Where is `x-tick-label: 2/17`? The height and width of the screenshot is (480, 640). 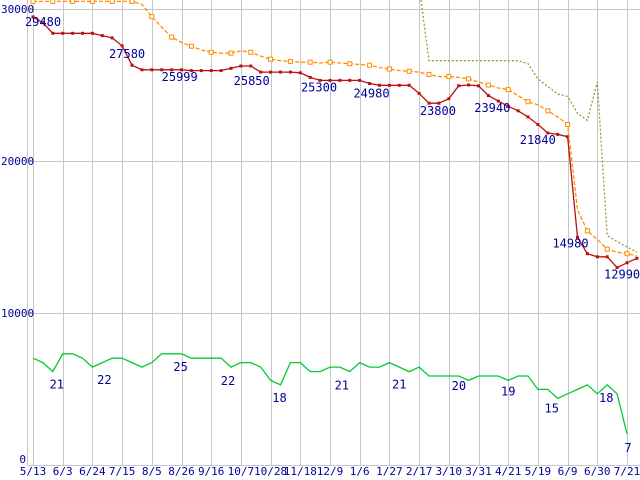
x-tick-label: 2/17 is located at coordinates (419, 471).